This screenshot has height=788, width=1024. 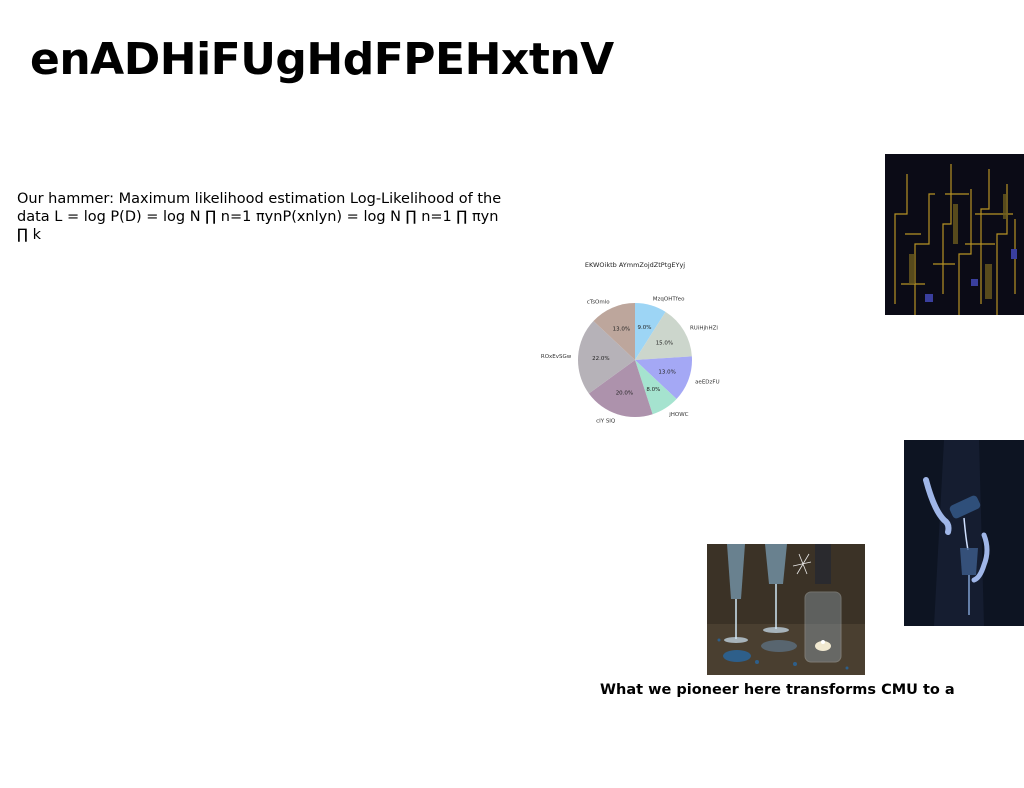 I want to click on pie-slice-percent-label: 15.0%, so click(x=664, y=344).